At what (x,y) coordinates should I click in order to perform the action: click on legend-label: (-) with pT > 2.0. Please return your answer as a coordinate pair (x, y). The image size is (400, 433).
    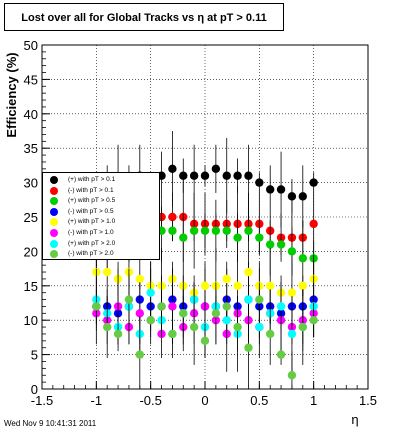
    Looking at the image, I should click on (91, 254).